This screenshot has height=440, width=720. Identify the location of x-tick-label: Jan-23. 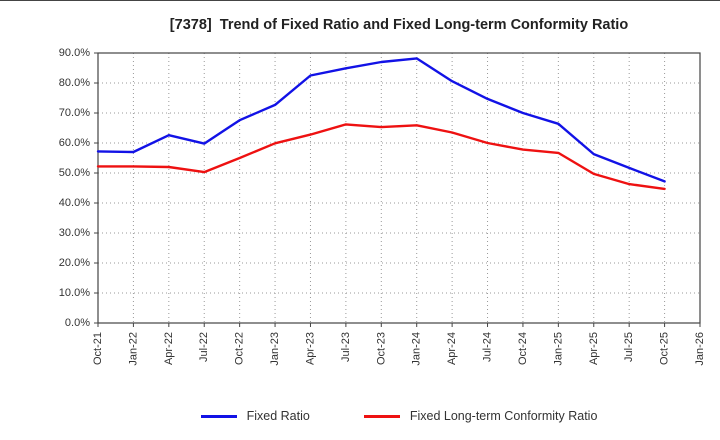
(275, 349).